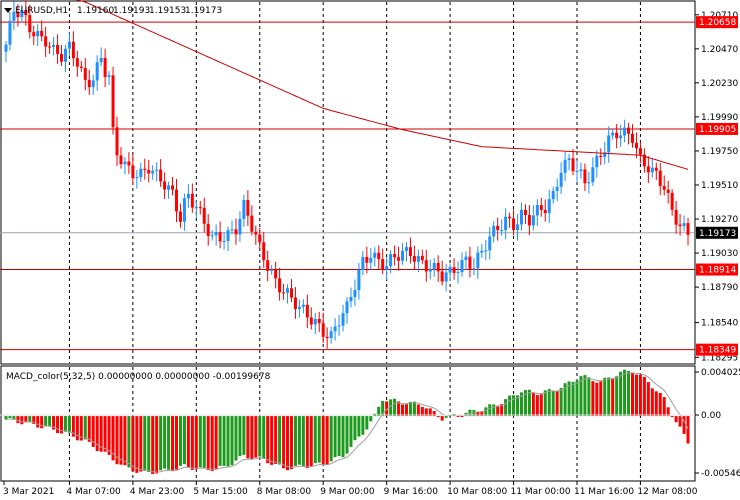  I want to click on time-tick-label: 9 Mar 16:00, so click(411, 492).